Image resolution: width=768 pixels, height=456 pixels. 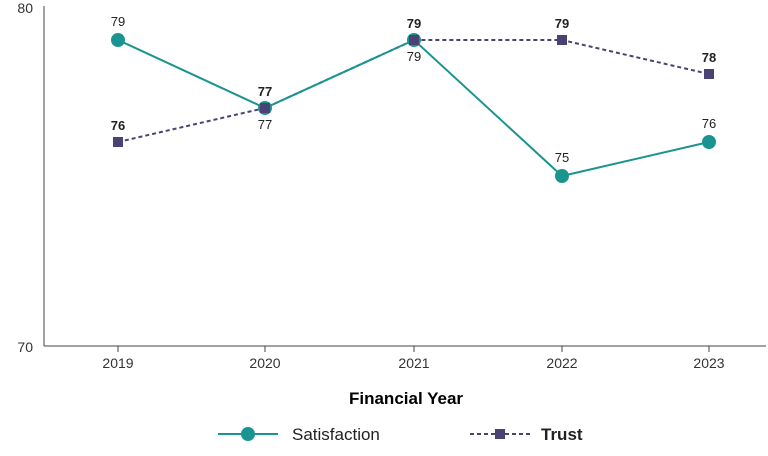 I want to click on satisfaction-label-2020: 77, so click(x=265, y=124).